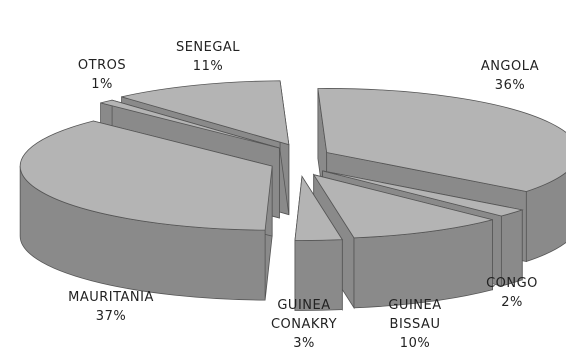 The height and width of the screenshot is (358, 566). I want to click on slice-label-otros: OTROS 1%, so click(102, 75).